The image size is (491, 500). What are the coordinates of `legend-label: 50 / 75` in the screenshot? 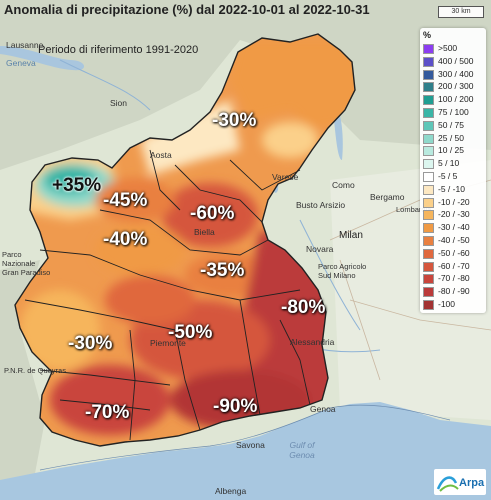 It's located at (451, 124).